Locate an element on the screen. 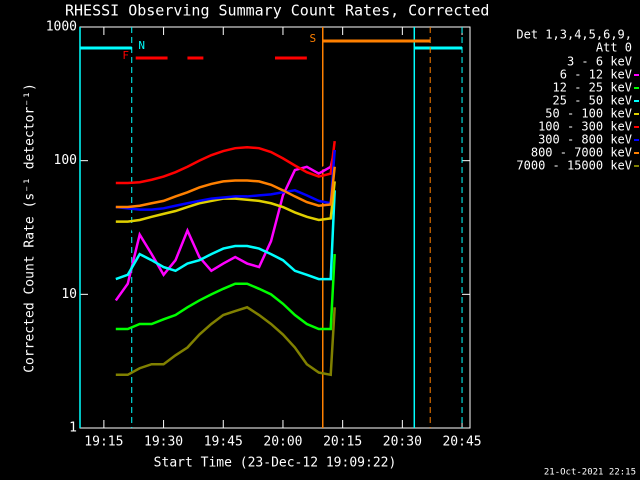 This screenshot has height=480, width=640. legend-entry: 50 - 100 keV is located at coordinates (588, 114).